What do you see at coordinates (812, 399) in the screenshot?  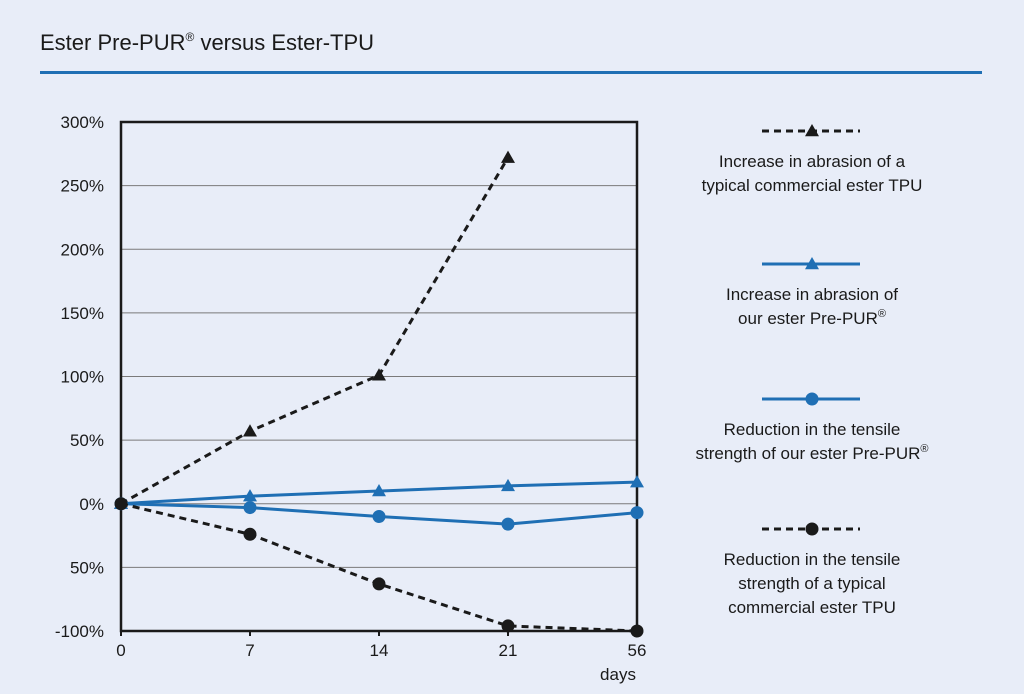 I see `legend-marker-prepur_tensile` at bounding box center [812, 399].